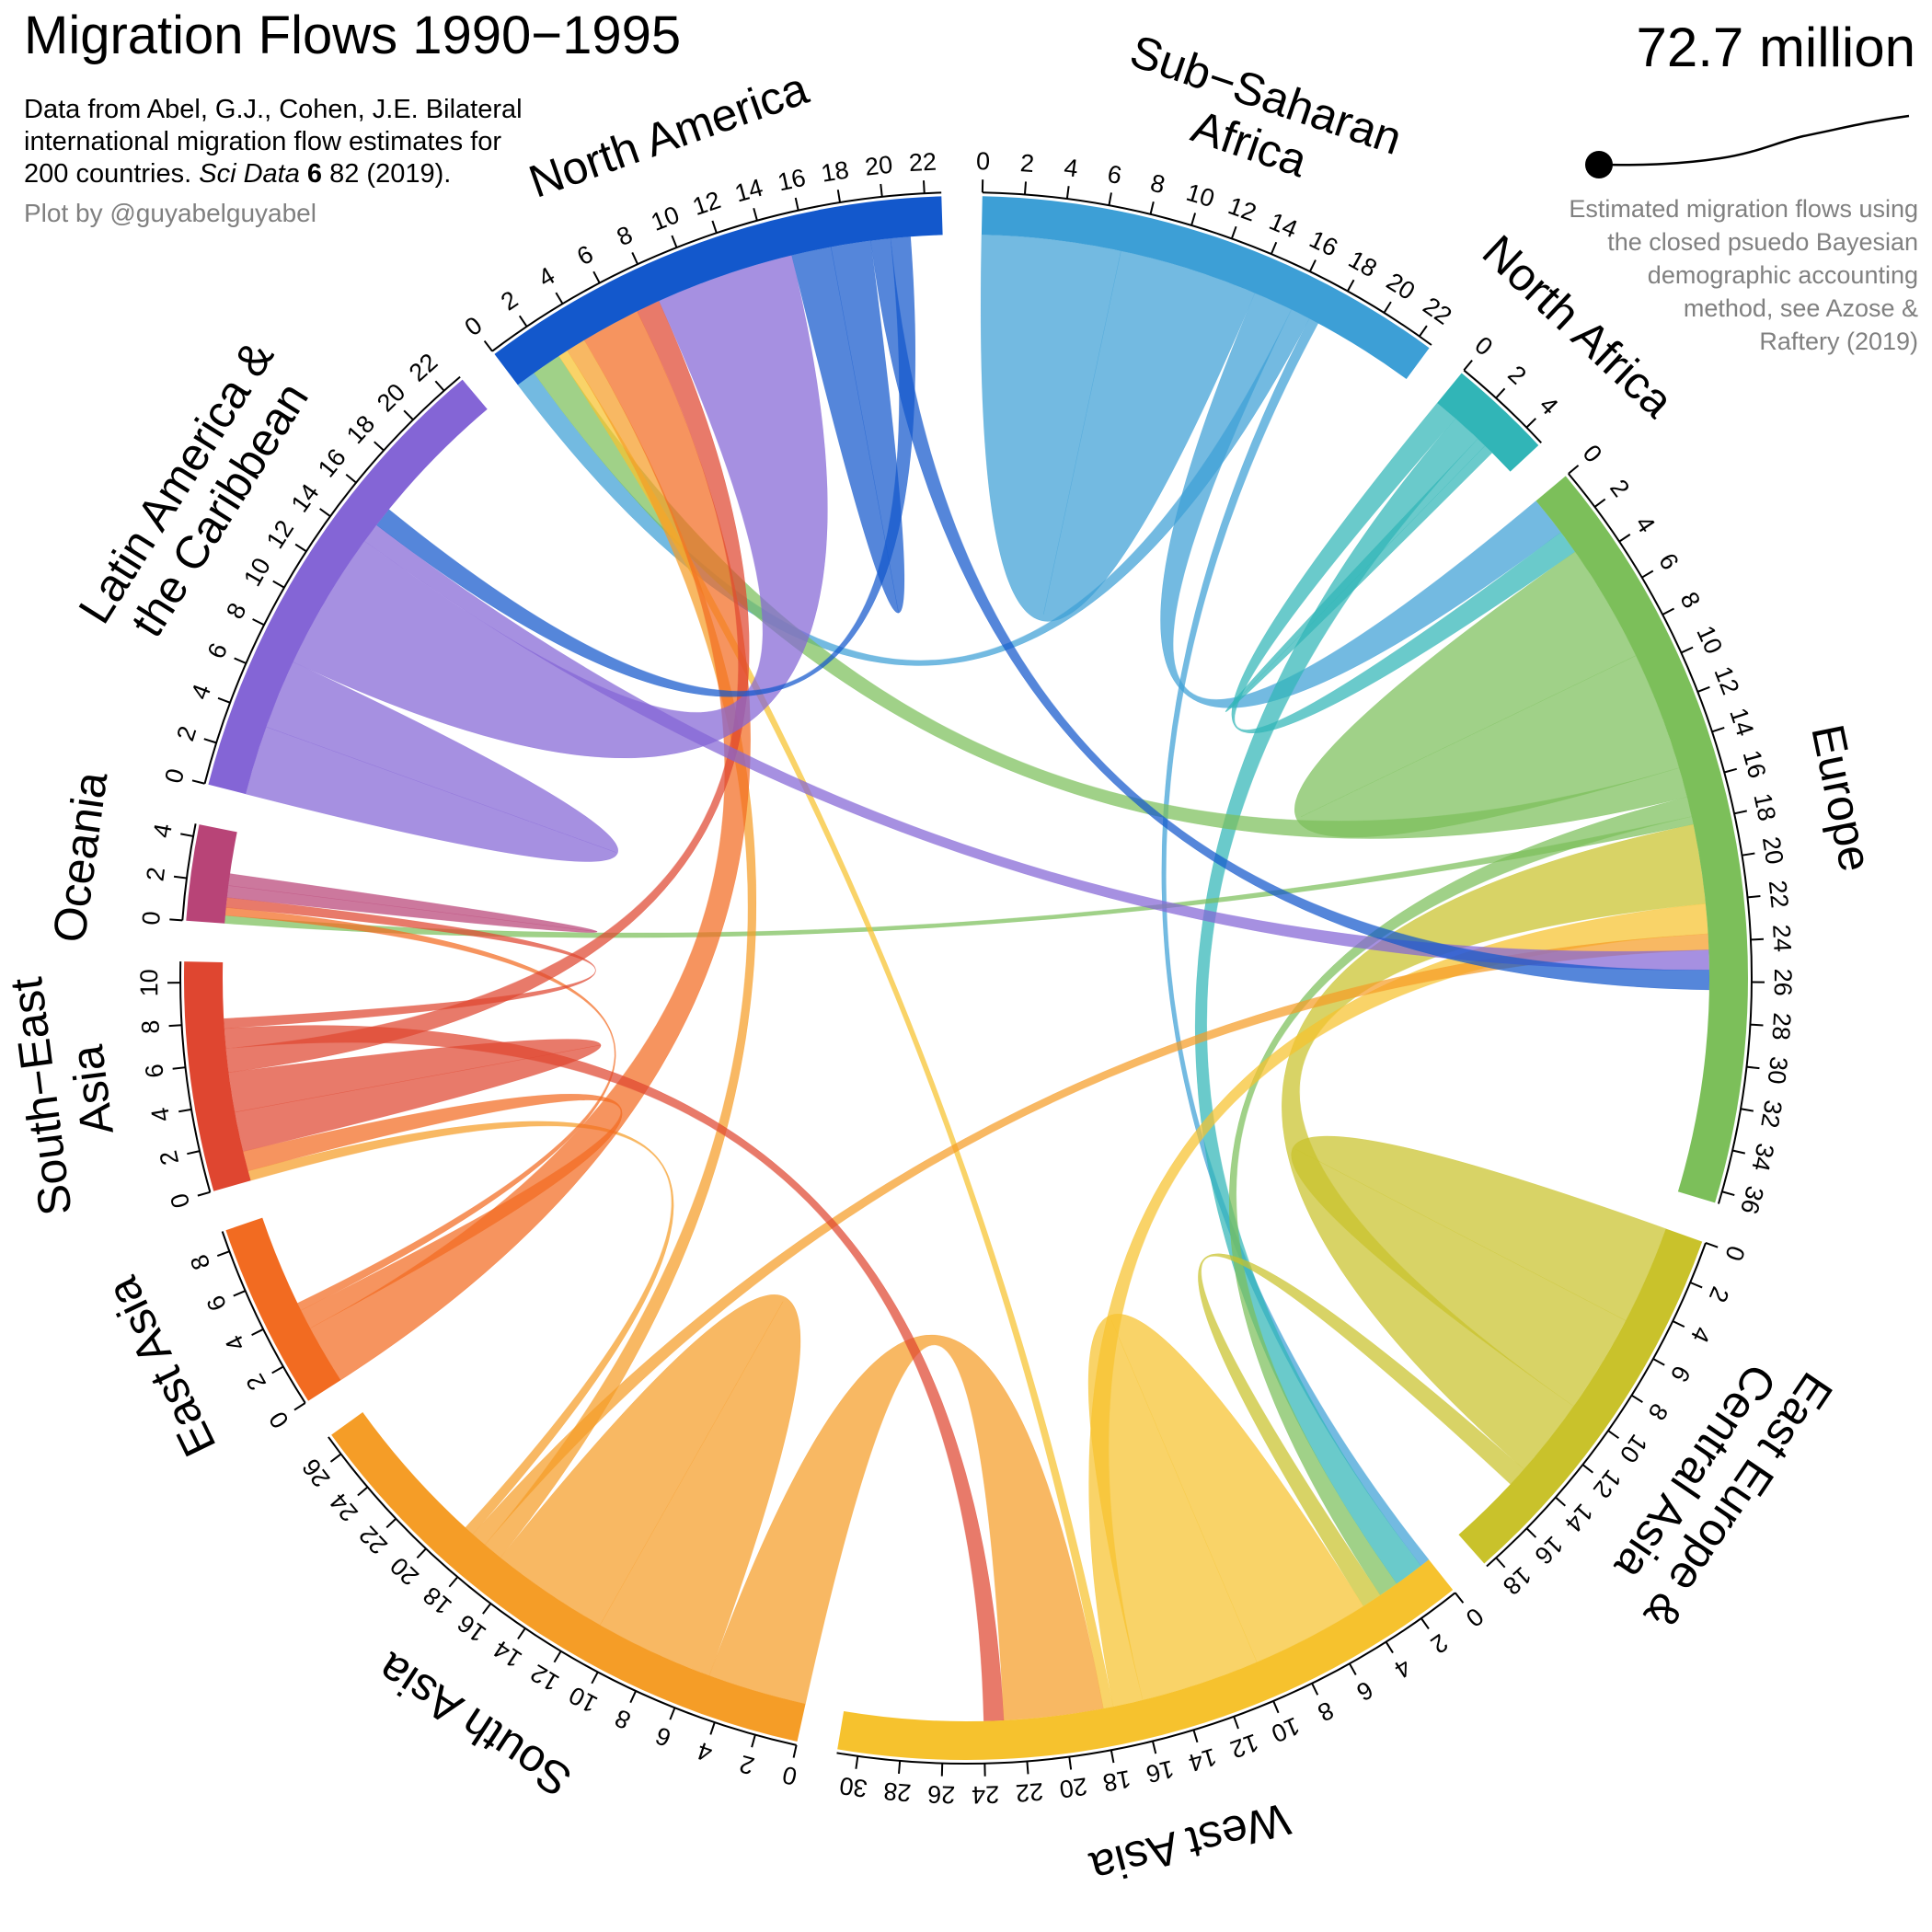  Describe the element at coordinates (1841, 798) in the screenshot. I see `region-name: Europe` at that location.